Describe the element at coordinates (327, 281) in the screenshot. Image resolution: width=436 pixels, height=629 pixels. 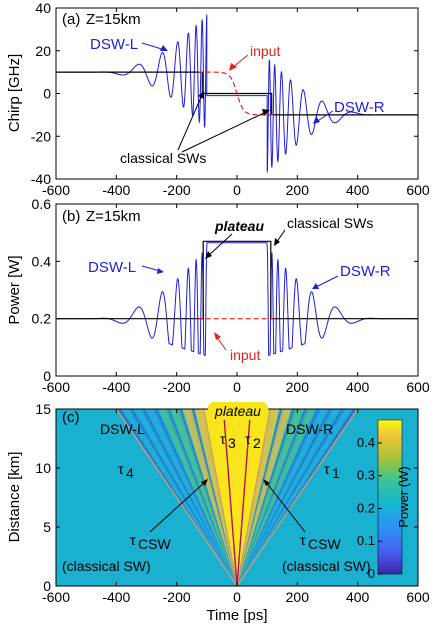
I see `panel-b-dsw-r-arrow` at that location.